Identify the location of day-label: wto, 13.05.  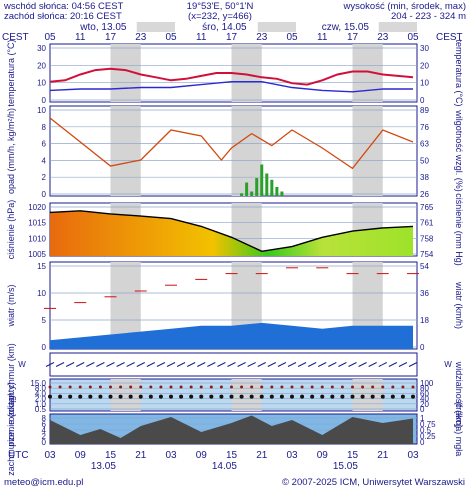
(103, 27).